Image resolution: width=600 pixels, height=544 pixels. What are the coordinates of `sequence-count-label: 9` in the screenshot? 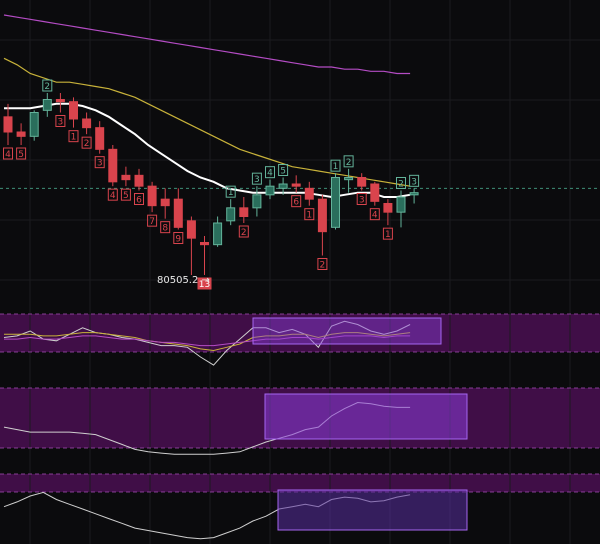 It's located at (178, 238).